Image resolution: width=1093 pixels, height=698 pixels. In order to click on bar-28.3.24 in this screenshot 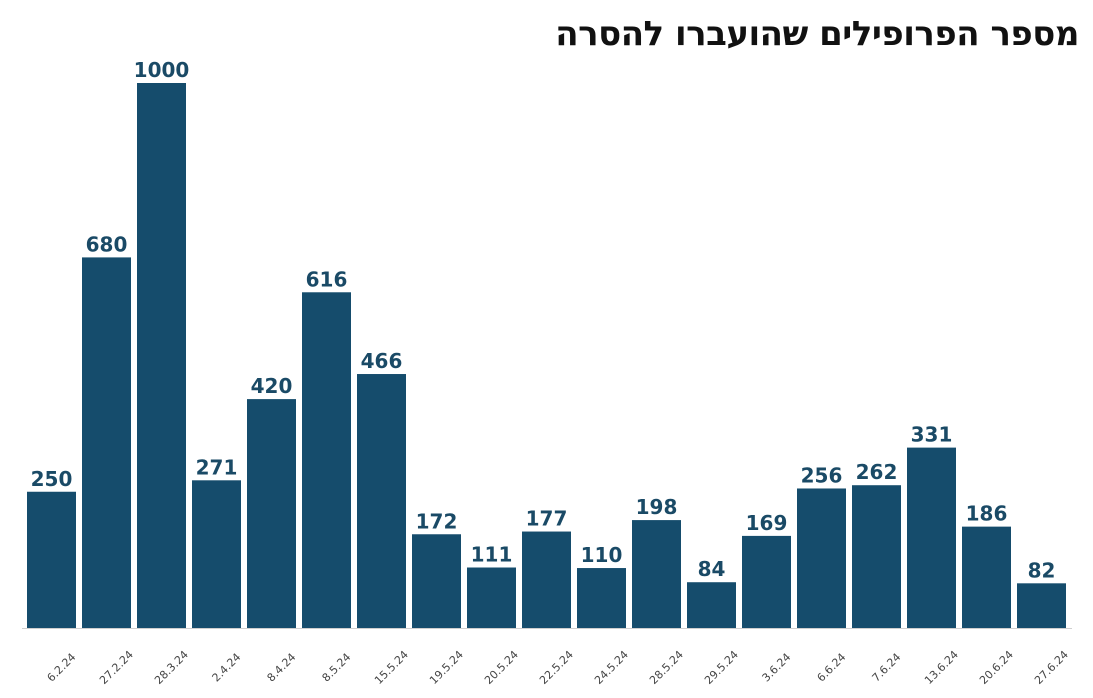, I will do `click(161, 355)`.